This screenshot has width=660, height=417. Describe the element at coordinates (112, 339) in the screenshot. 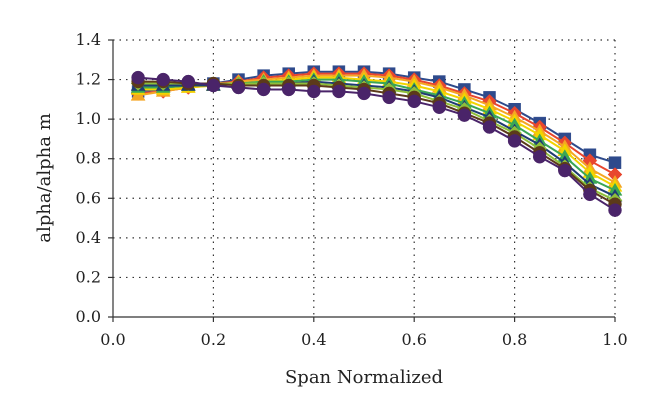

I see `x-tick-label: 0.0` at that location.